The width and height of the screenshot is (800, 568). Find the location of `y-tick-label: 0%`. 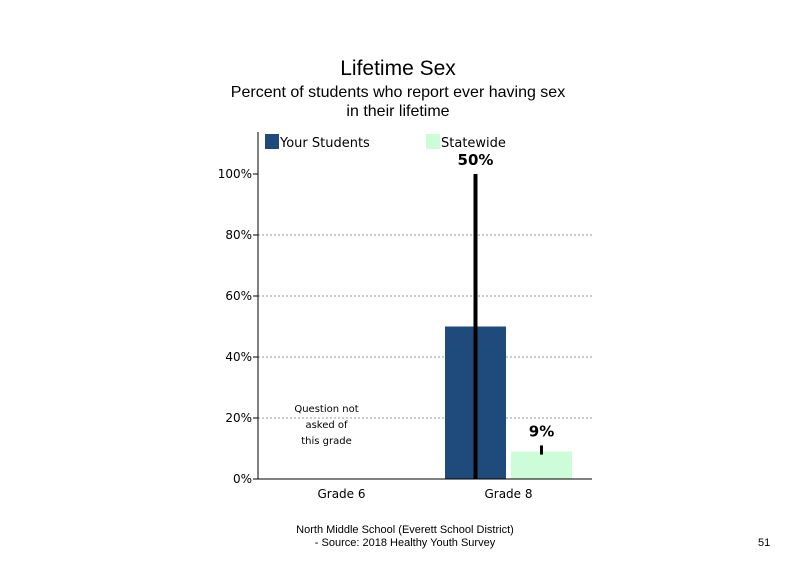

y-tick-label: 0% is located at coordinates (242, 479).